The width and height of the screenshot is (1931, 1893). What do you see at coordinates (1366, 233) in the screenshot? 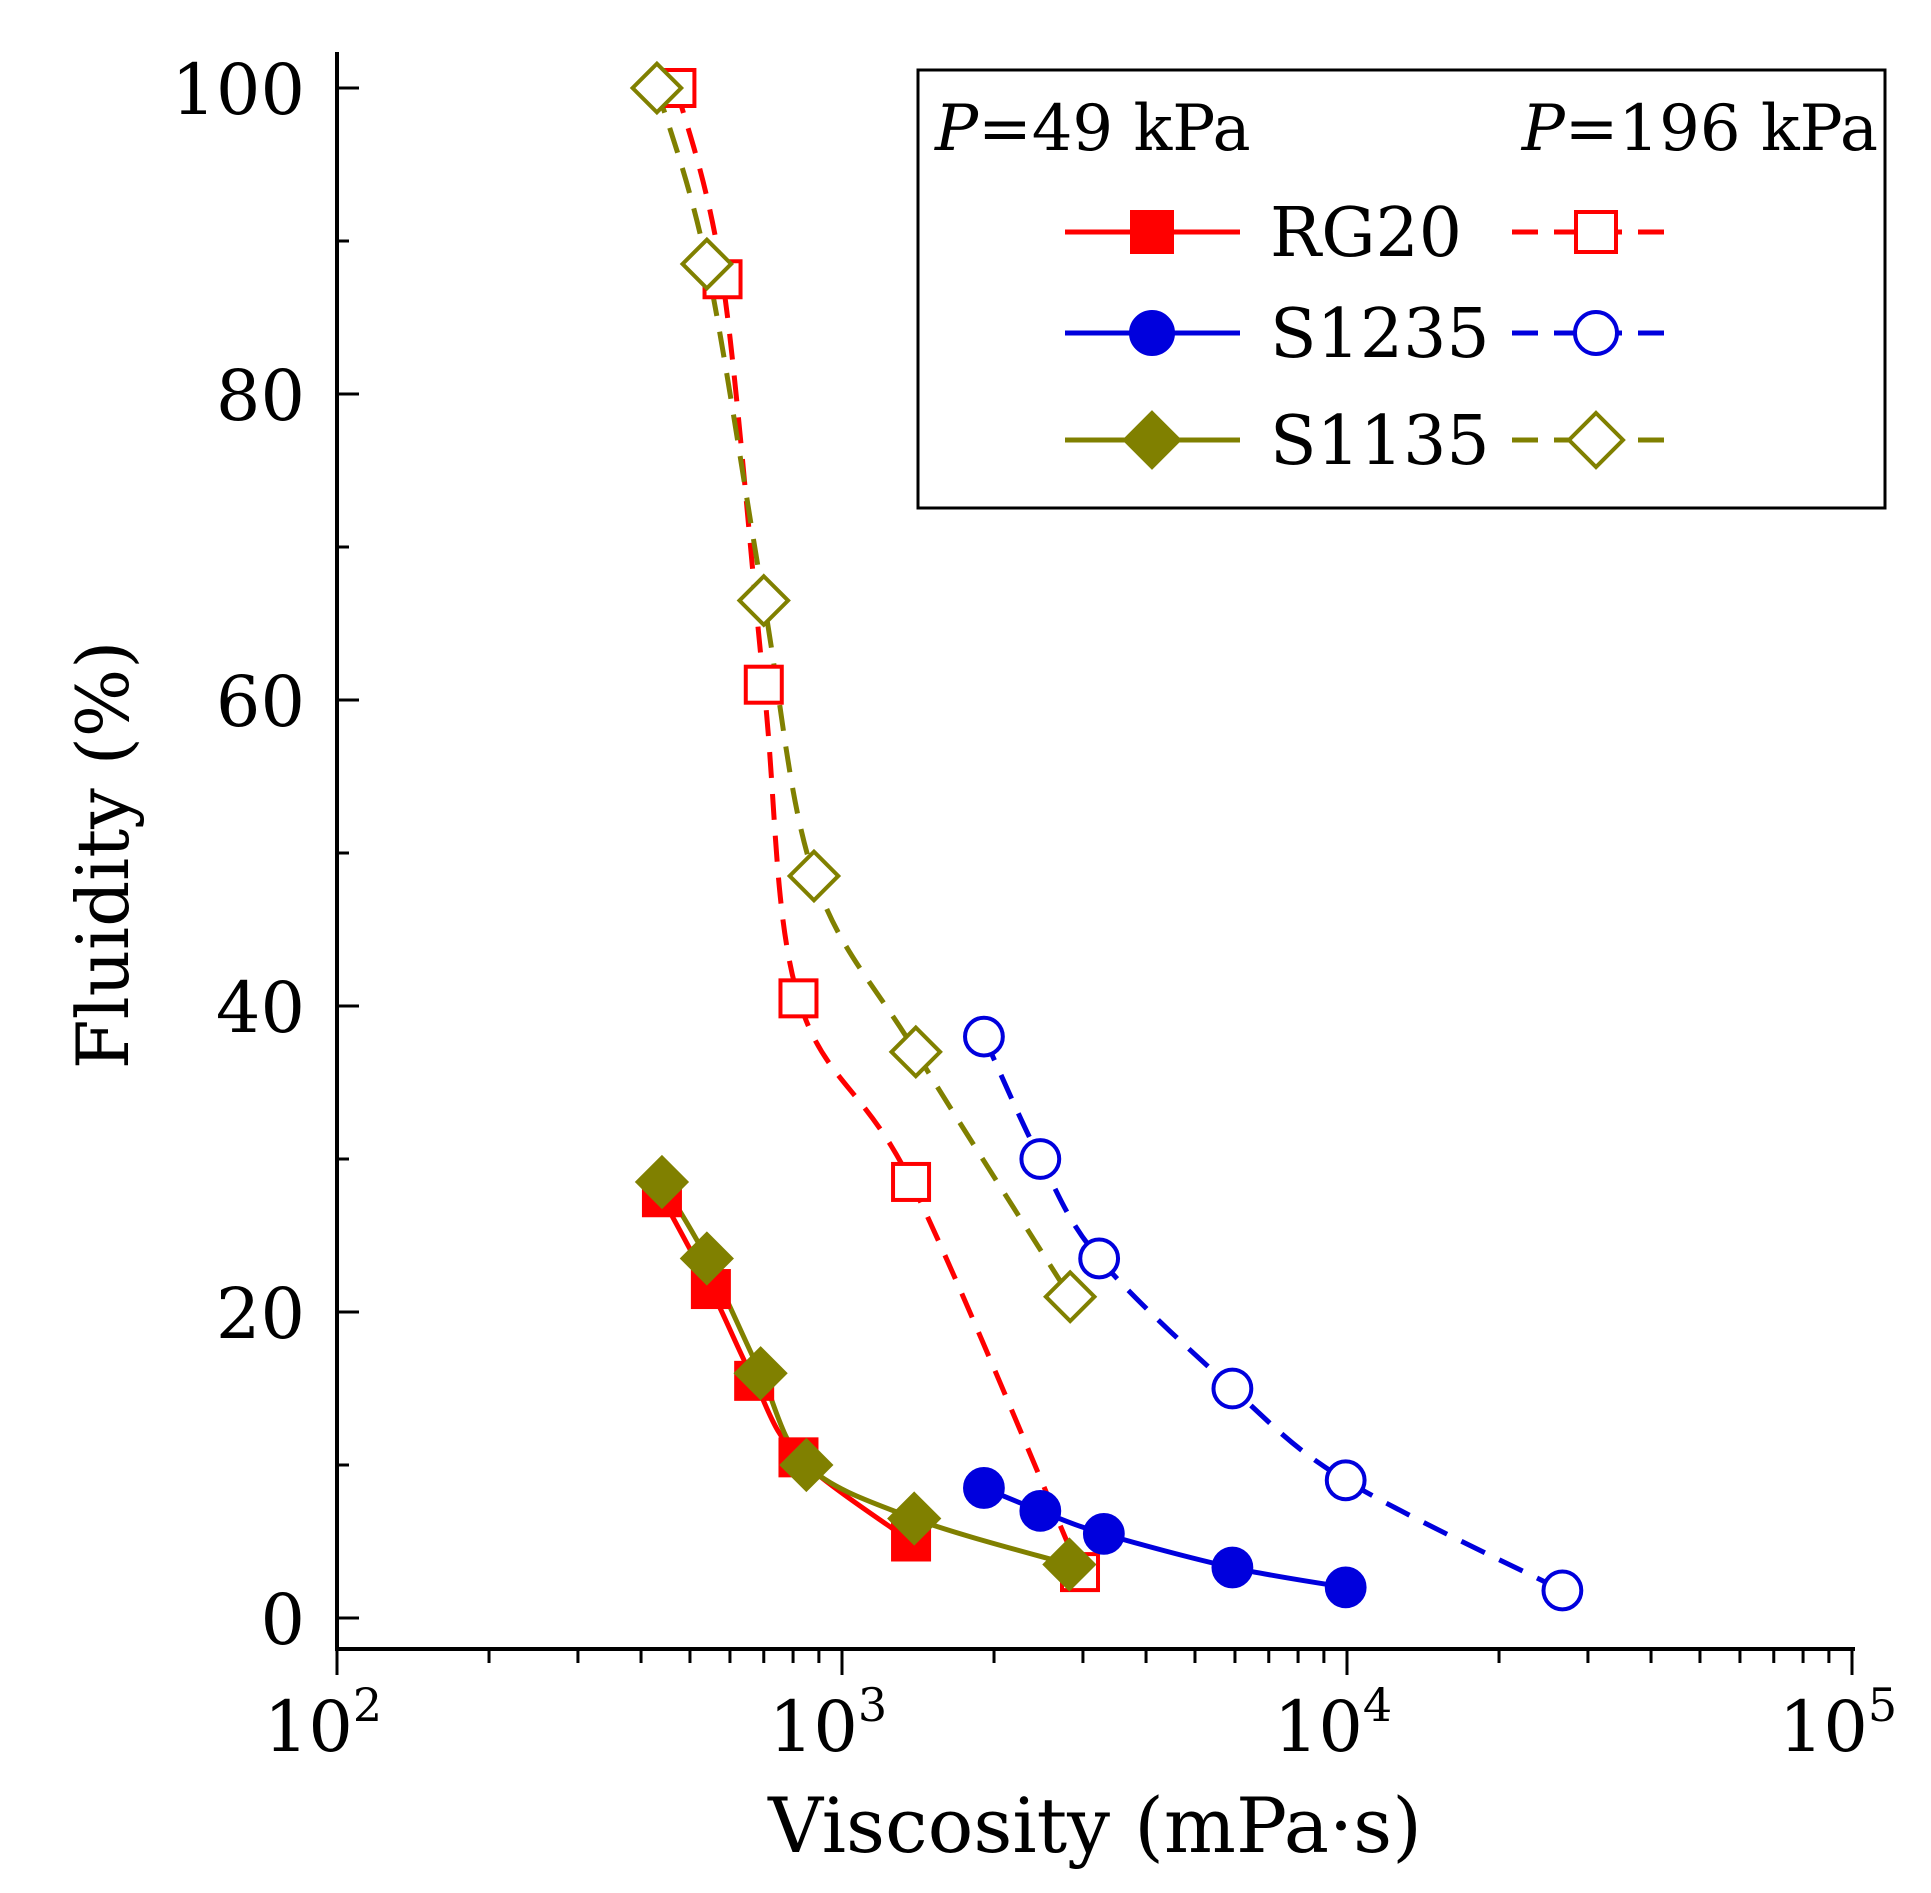
I see `legend-label: RG20` at bounding box center [1366, 233].